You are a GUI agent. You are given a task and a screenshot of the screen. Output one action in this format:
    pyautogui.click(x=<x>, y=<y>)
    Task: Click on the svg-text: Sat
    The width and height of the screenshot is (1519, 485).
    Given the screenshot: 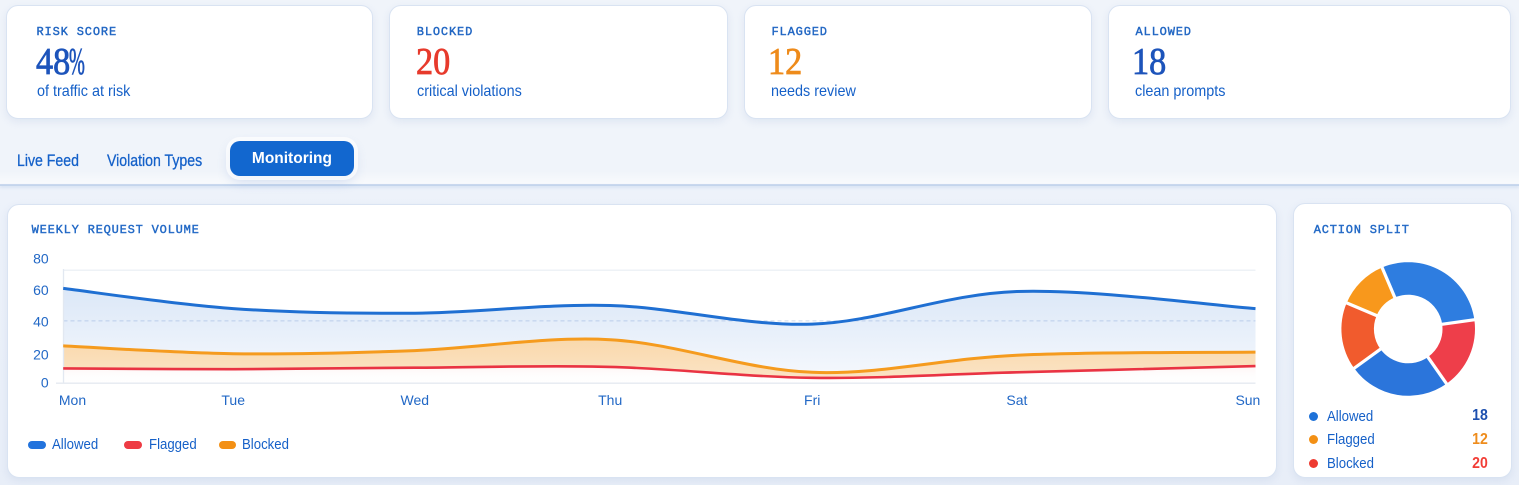 What is the action you would take?
    pyautogui.click(x=1016, y=400)
    